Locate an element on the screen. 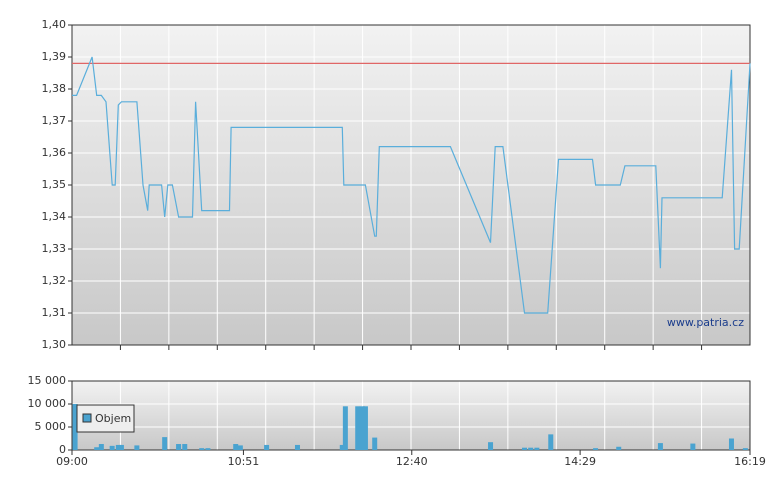 Image resolution: width=780 pixels, height=490 pixels. y-tick-label: 1,37 is located at coordinates (54, 120).